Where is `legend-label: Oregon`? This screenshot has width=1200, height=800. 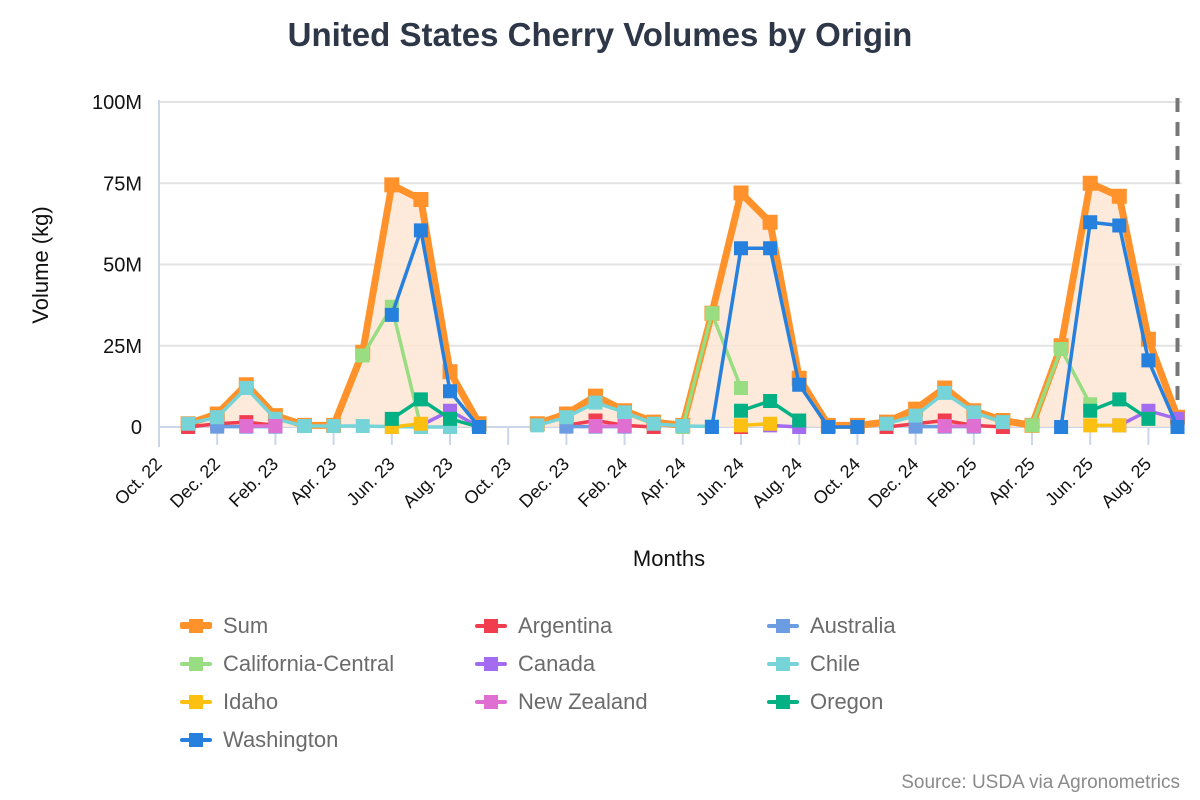
legend-label: Oregon is located at coordinates (847, 701).